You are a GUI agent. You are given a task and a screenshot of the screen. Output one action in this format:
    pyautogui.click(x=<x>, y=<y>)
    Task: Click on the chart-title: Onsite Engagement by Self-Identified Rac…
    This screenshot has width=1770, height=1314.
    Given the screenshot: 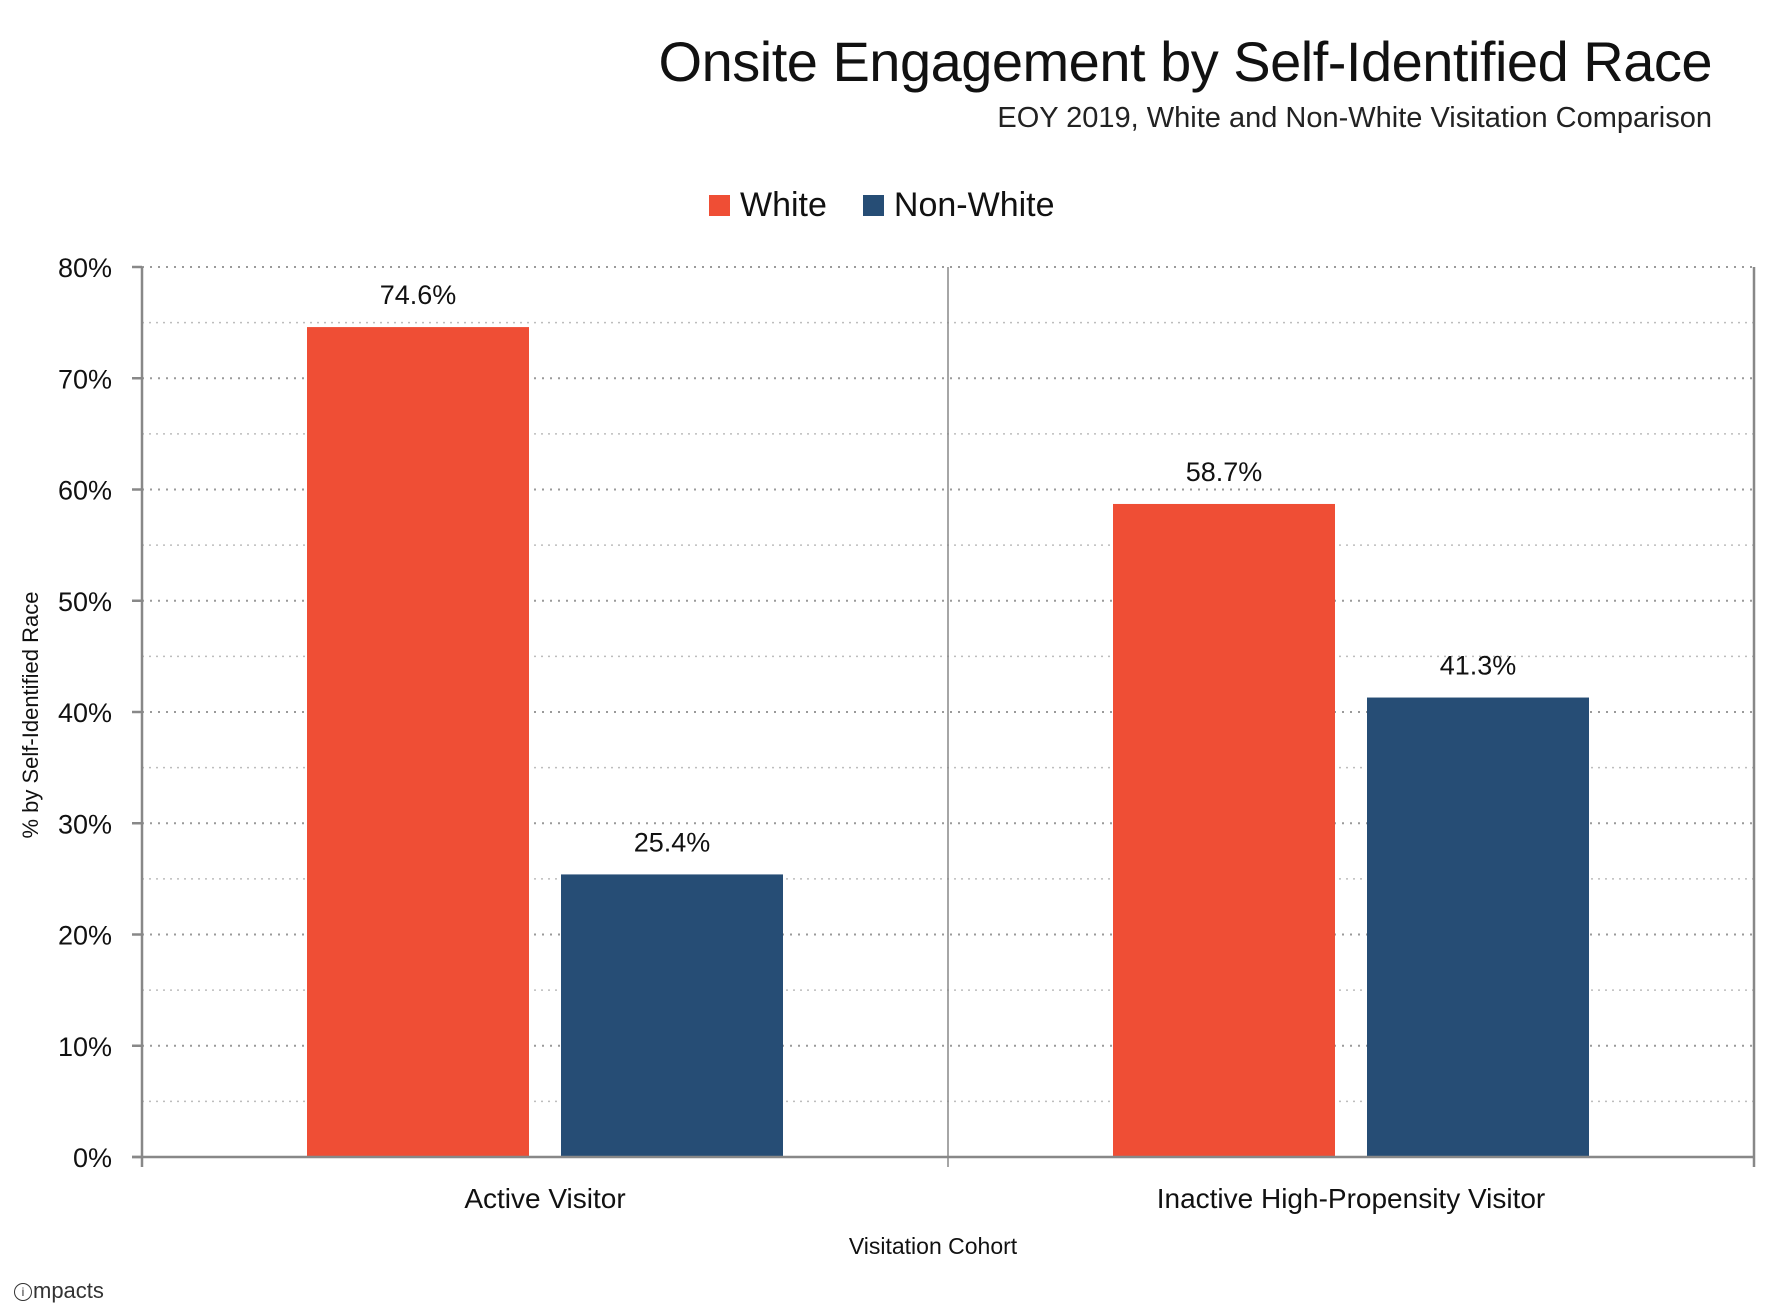 What is the action you would take?
    pyautogui.click(x=1185, y=61)
    